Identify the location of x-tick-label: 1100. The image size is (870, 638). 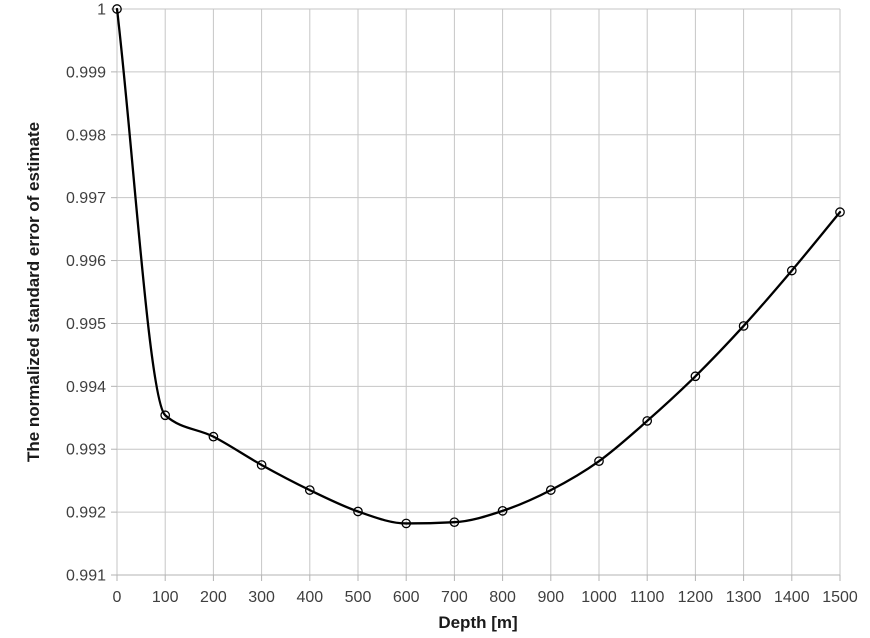
(647, 597).